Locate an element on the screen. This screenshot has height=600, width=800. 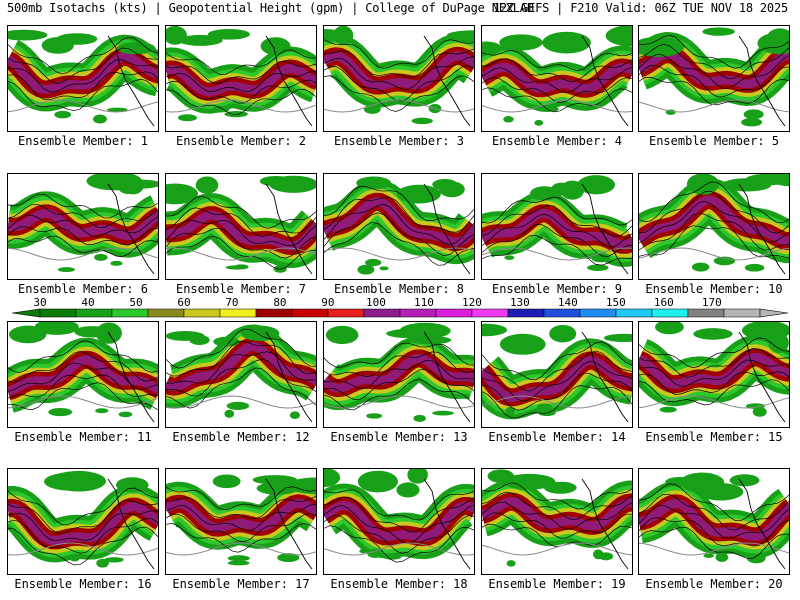
colorbar-tick-label: 170 is located at coordinates (711, 302).